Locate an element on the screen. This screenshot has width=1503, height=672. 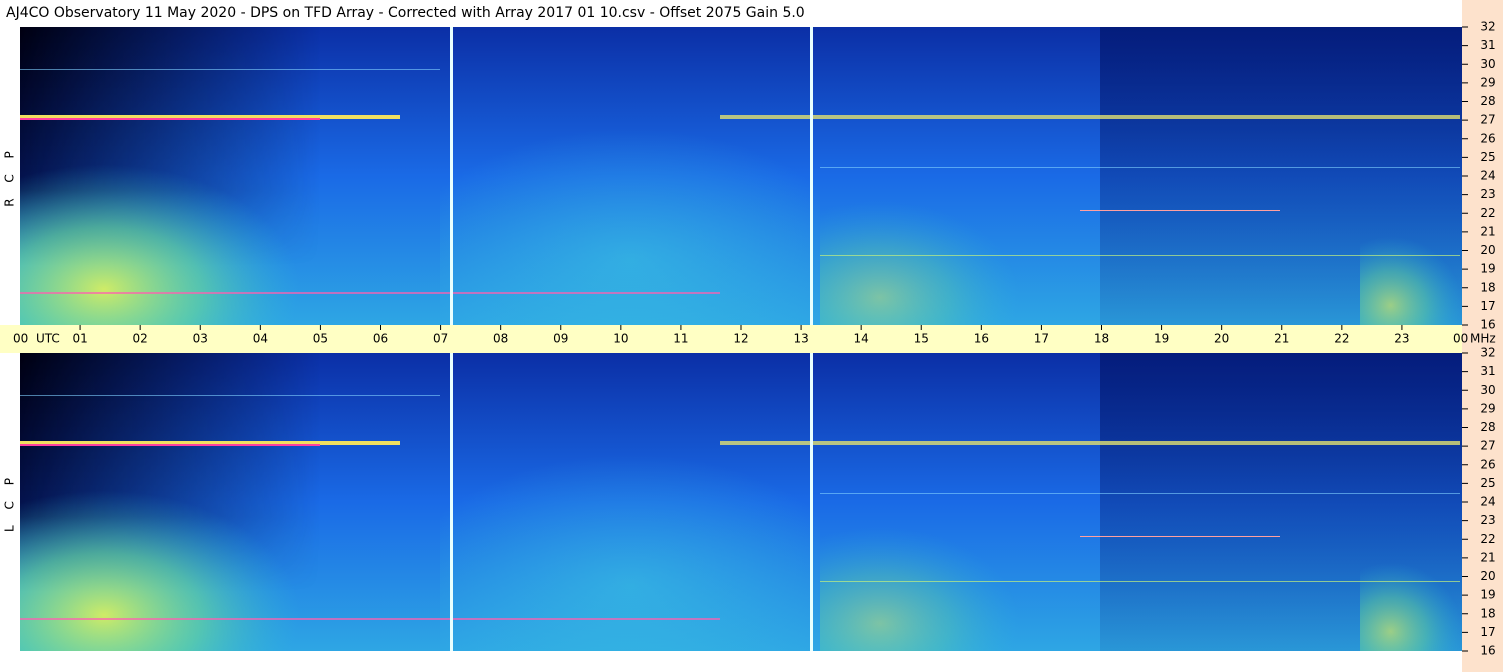
time-tick-label: 06 is located at coordinates (380, 339).